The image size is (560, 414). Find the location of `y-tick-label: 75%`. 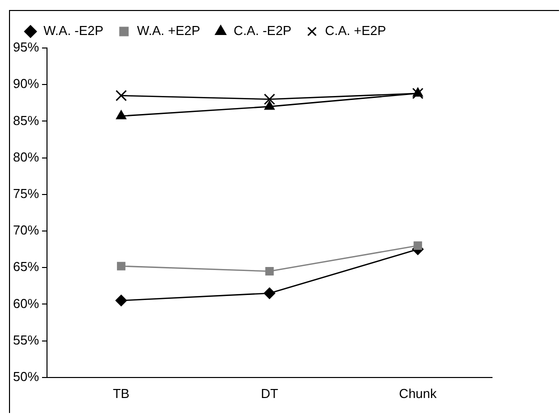

y-tick-label: 75% is located at coordinates (26, 193).